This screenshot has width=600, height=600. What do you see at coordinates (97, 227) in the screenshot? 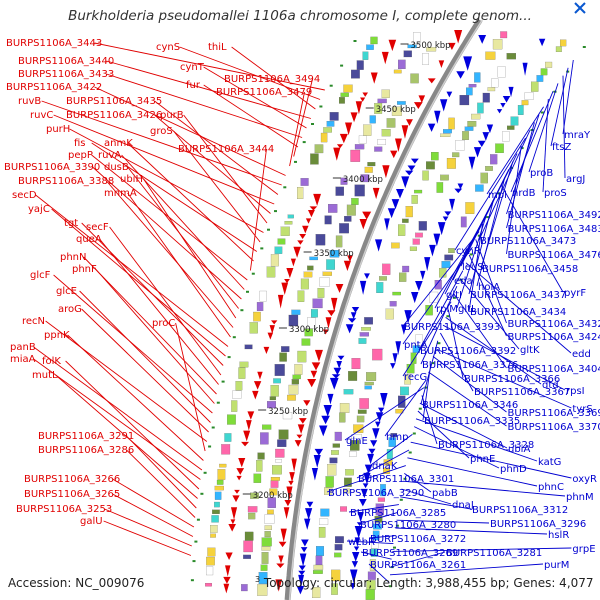
I see `gene-label-left: secF` at bounding box center [97, 227].